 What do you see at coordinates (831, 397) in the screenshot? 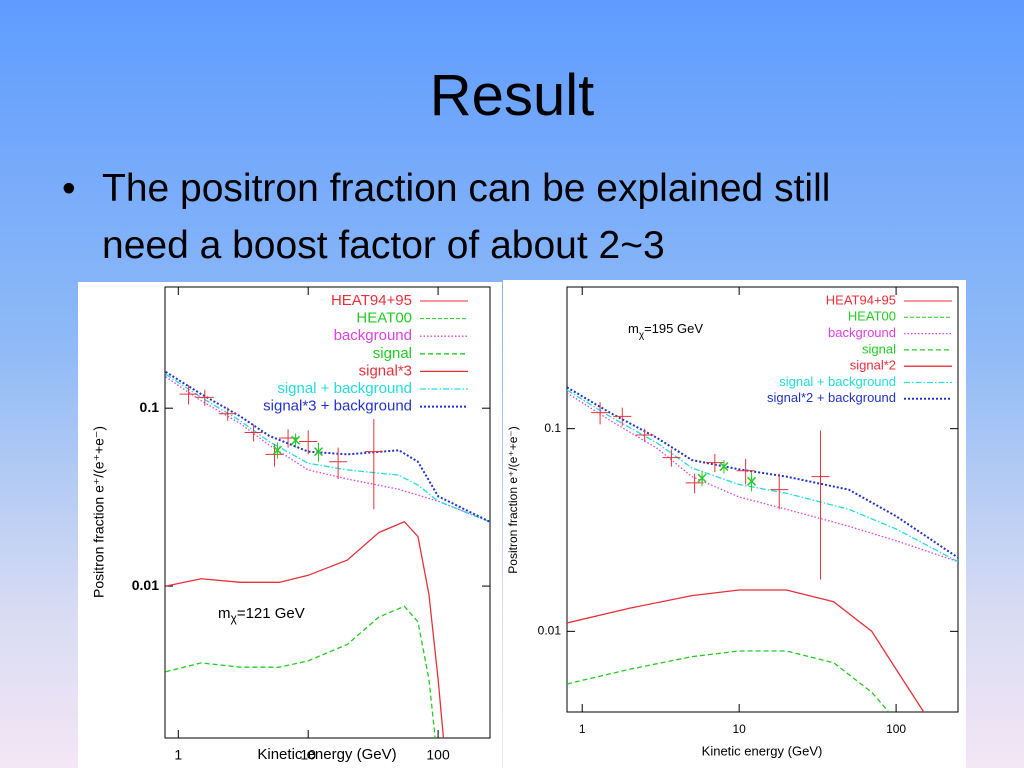
I see `legend-label: signal*2 + background` at bounding box center [831, 397].